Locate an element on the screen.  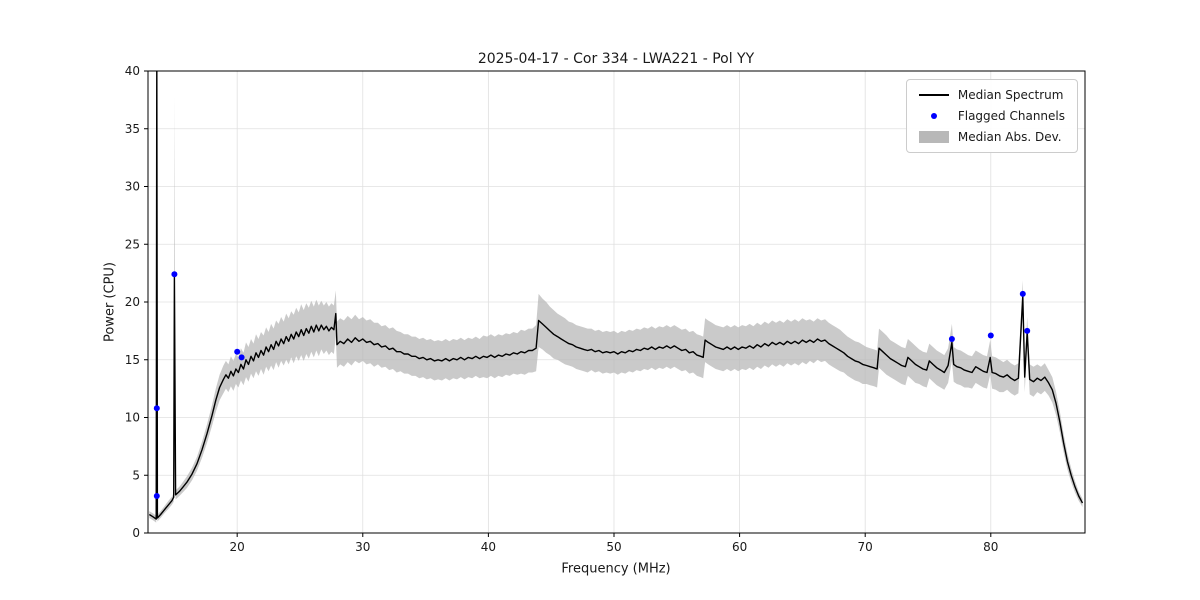
chart-title: 2025-04-17 - Cor 334 - LWA221 - Pol YY is located at coordinates (616, 59).